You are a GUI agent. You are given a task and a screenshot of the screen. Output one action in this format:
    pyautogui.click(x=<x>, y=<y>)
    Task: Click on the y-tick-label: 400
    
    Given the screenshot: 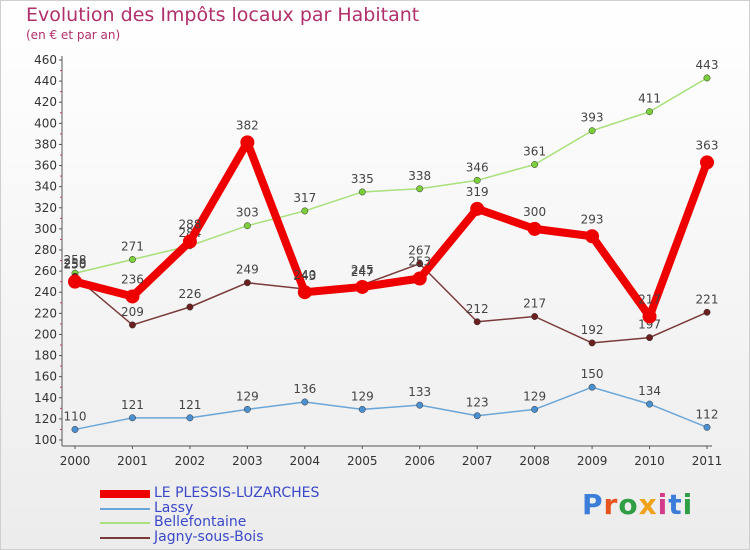 What is the action you would take?
    pyautogui.click(x=45, y=123)
    